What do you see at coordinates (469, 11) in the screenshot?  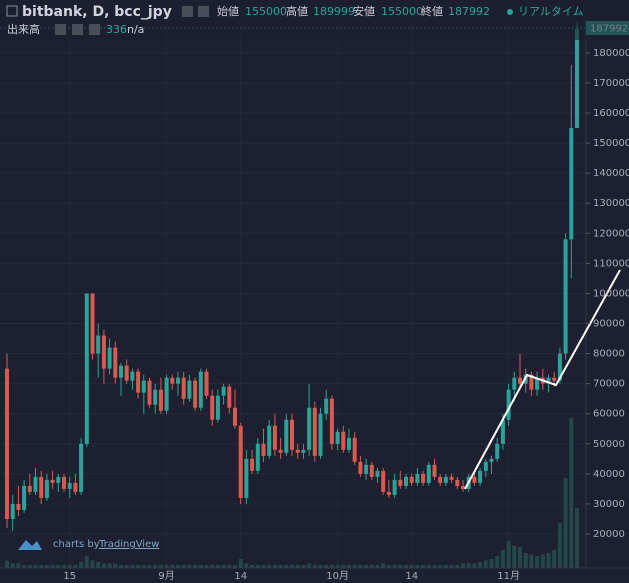 I see `close-value: 187992` at bounding box center [469, 11].